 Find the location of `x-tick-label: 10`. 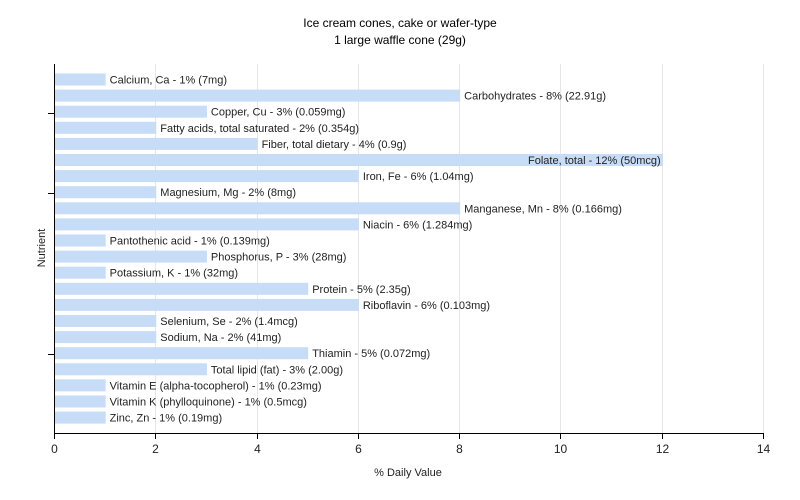

x-tick-label: 10 is located at coordinates (561, 449).